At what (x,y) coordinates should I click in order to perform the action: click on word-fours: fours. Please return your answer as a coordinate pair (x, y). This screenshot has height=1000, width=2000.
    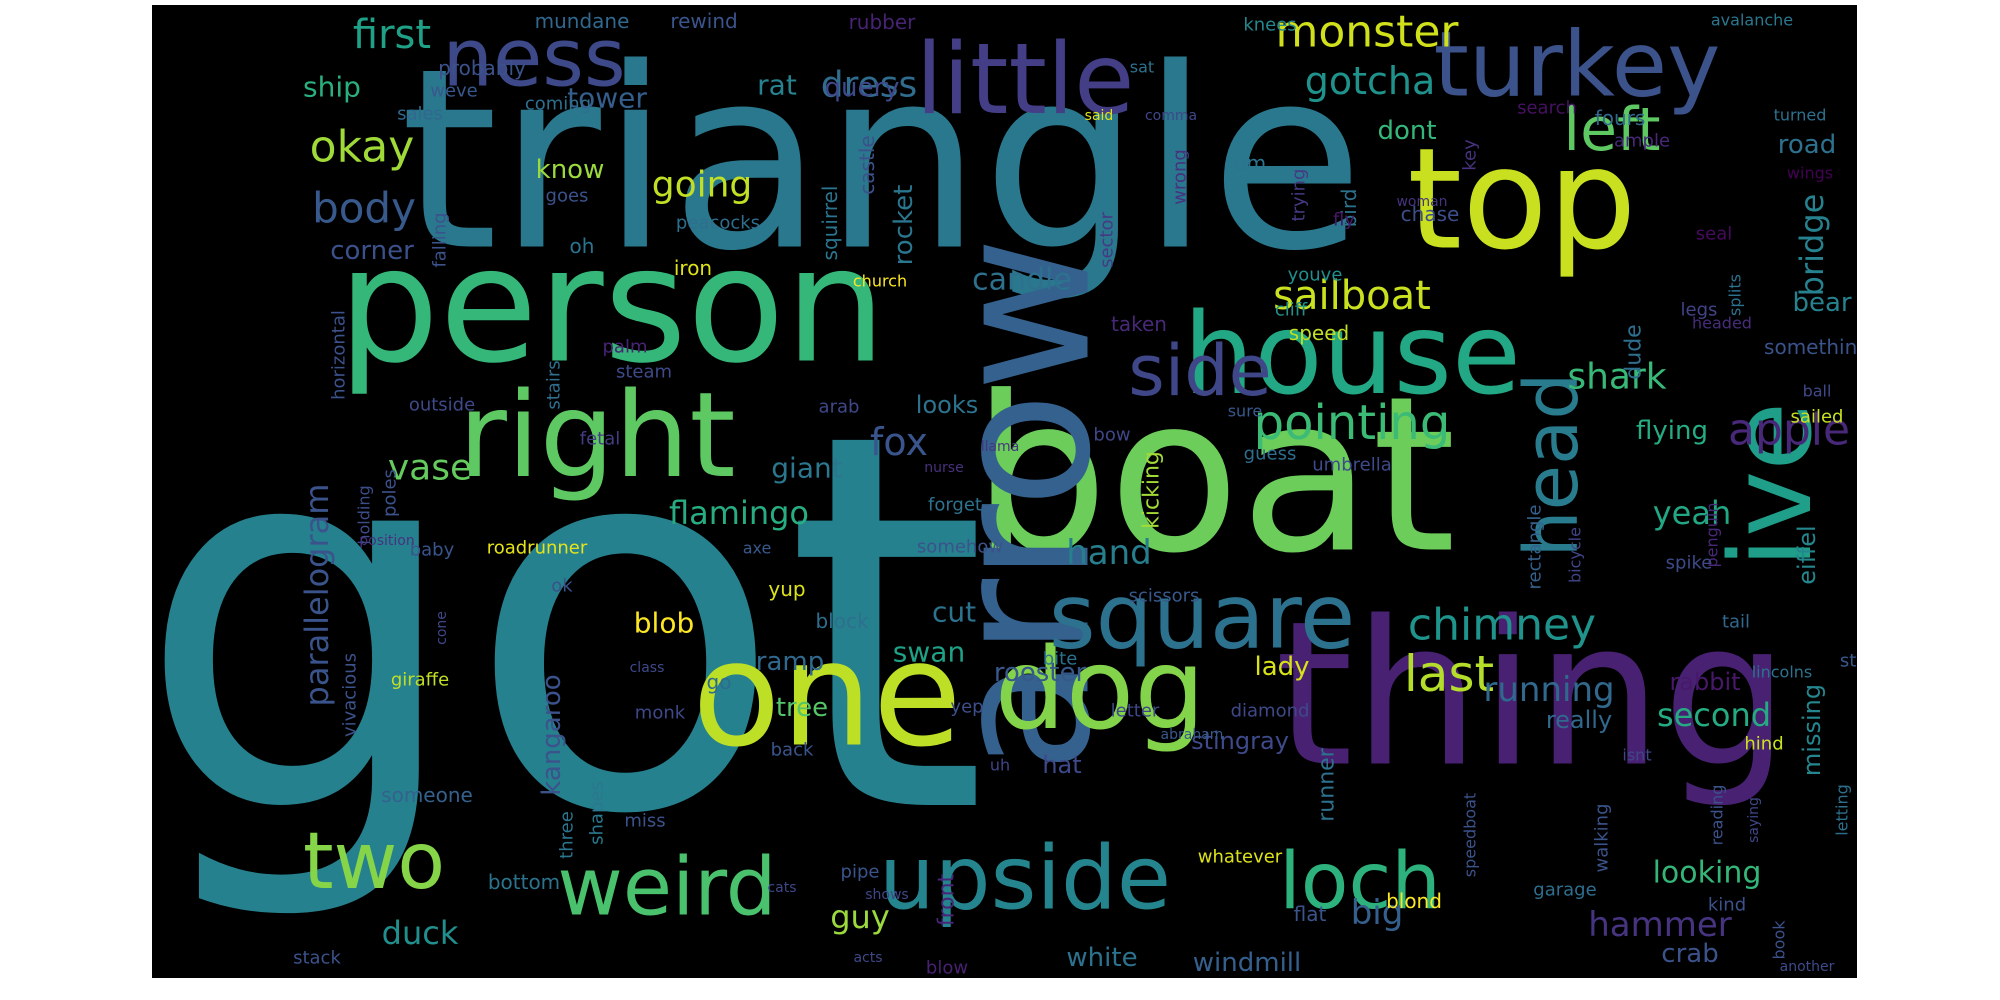
    Looking at the image, I should click on (1620, 118).